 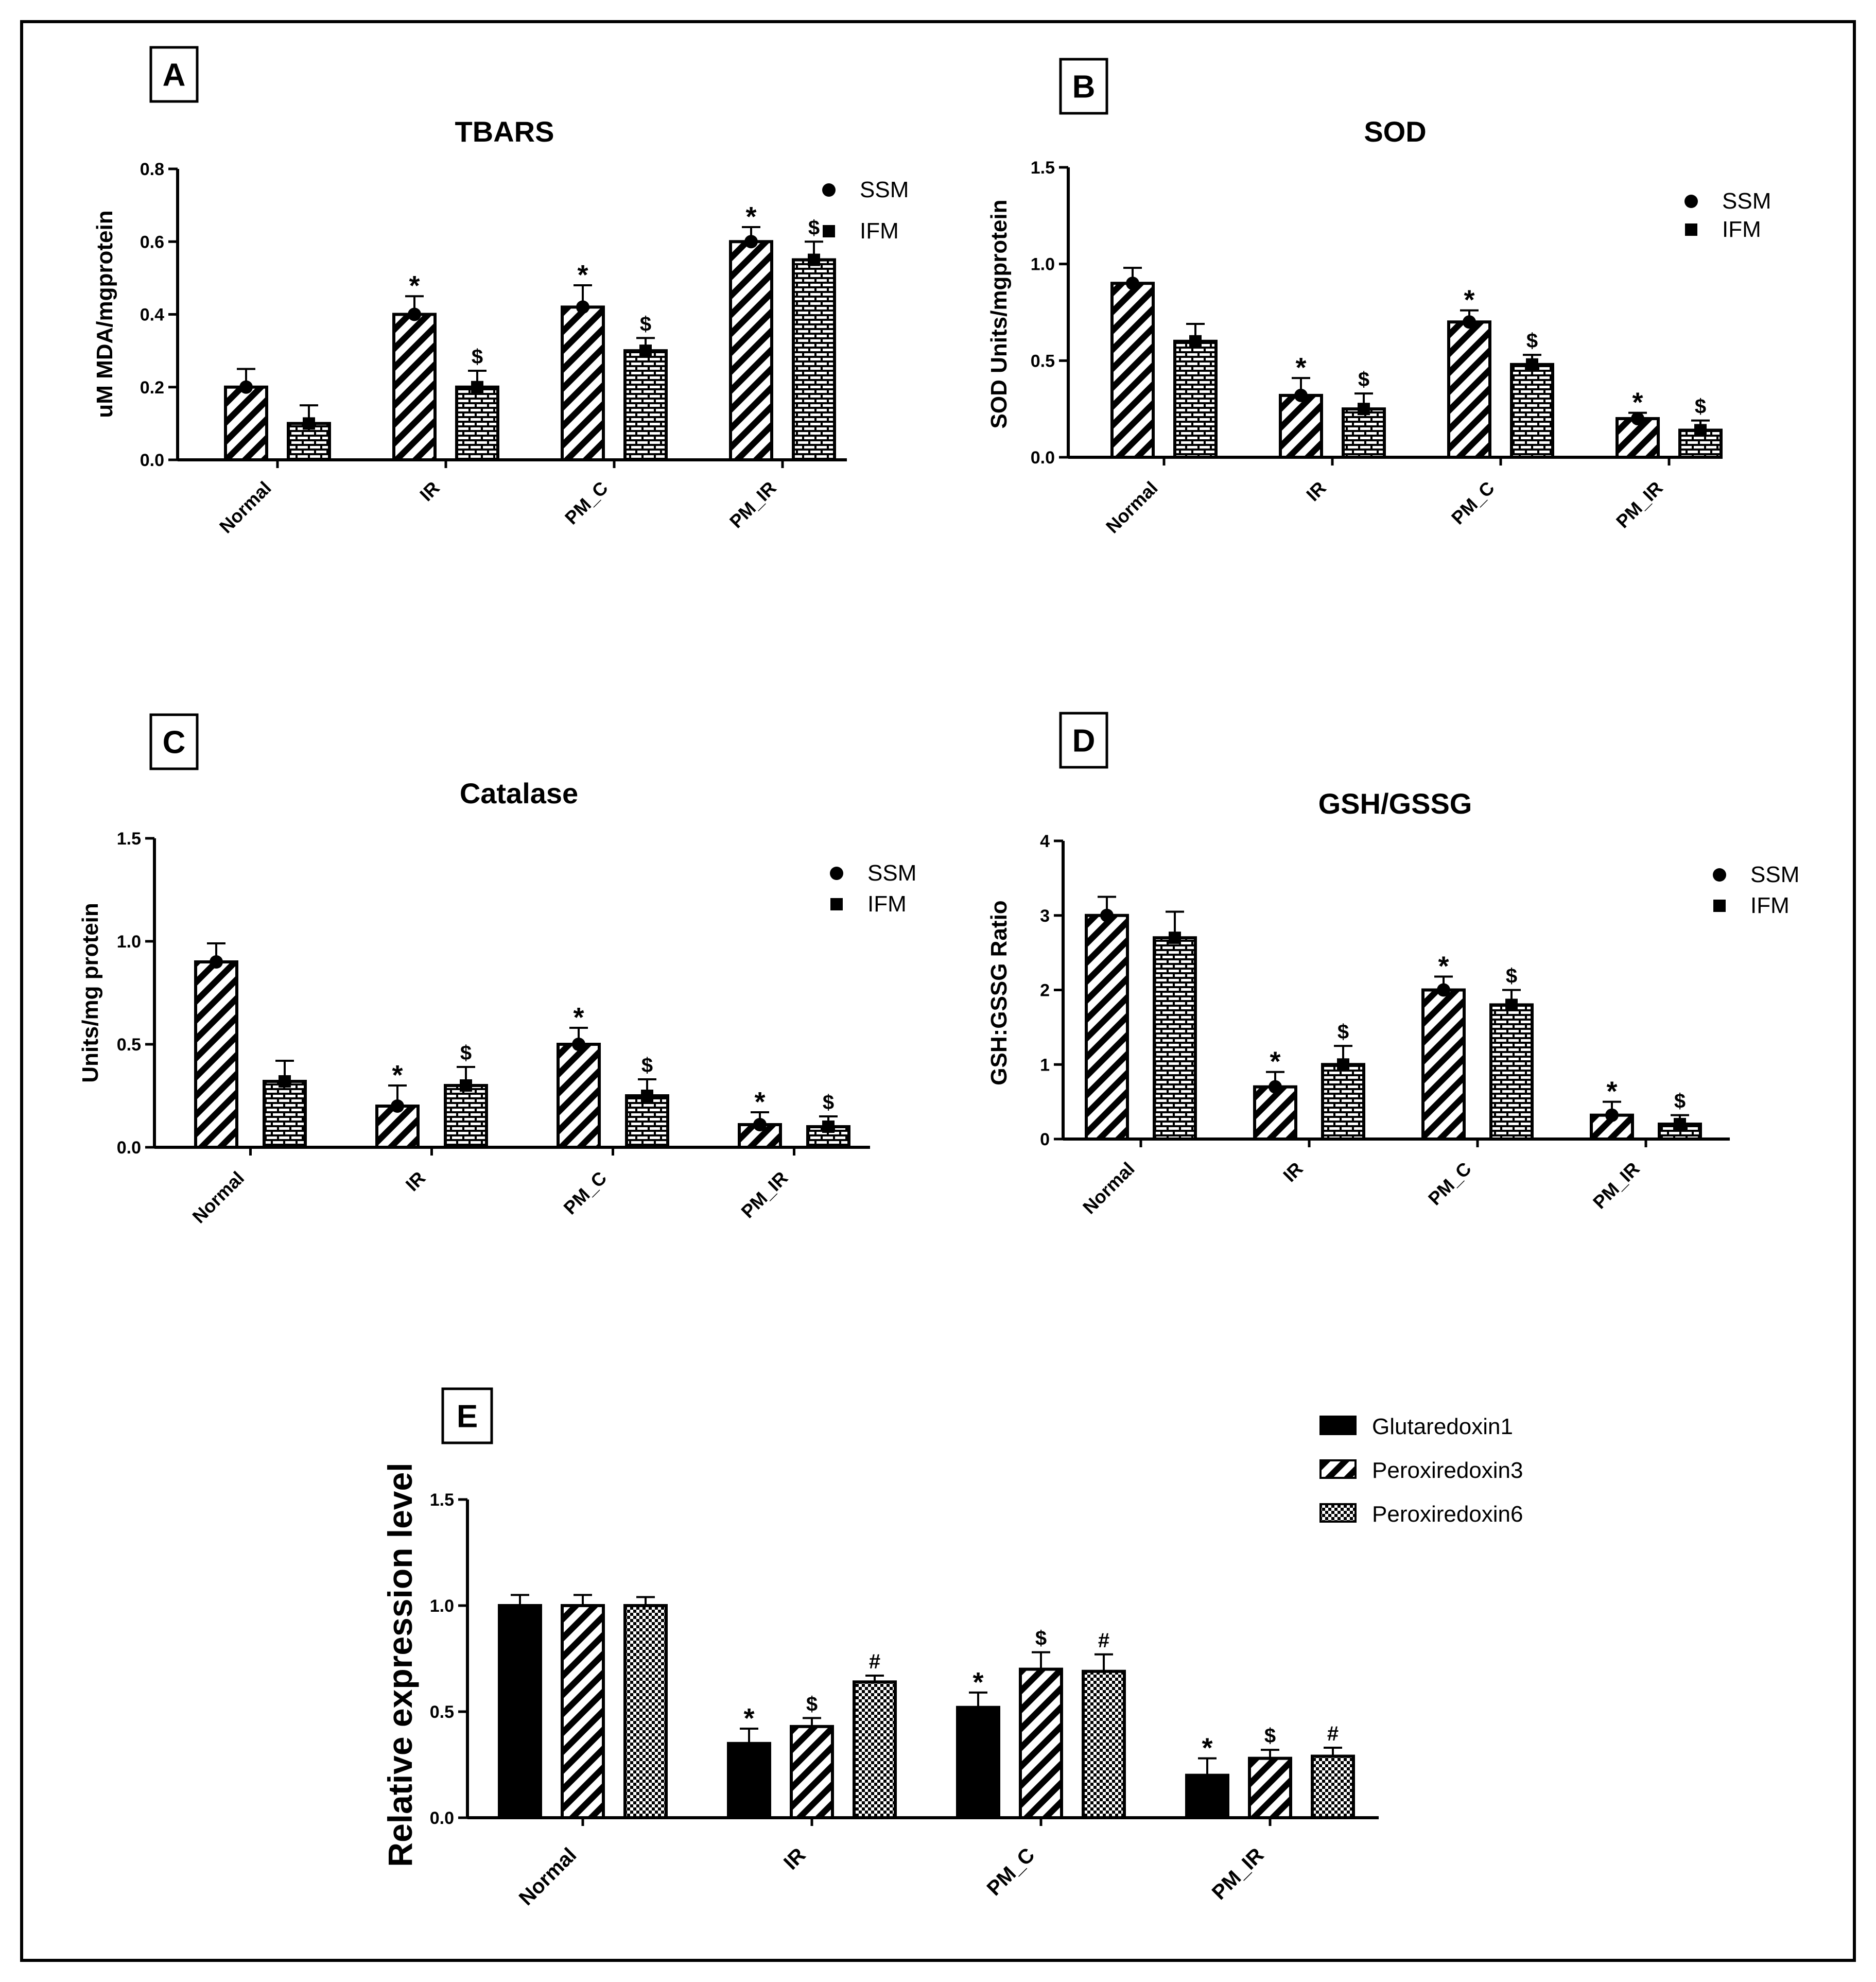 I want to click on legend-label: Glutaredoxin1, so click(x=1442, y=1427).